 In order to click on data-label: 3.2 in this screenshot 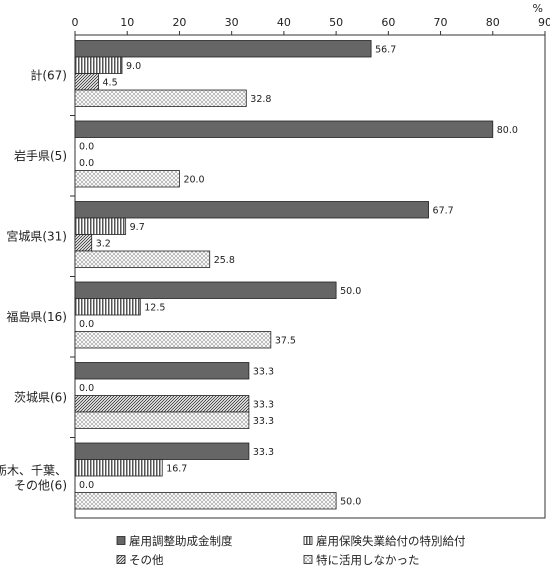, I will do `click(103, 243)`.